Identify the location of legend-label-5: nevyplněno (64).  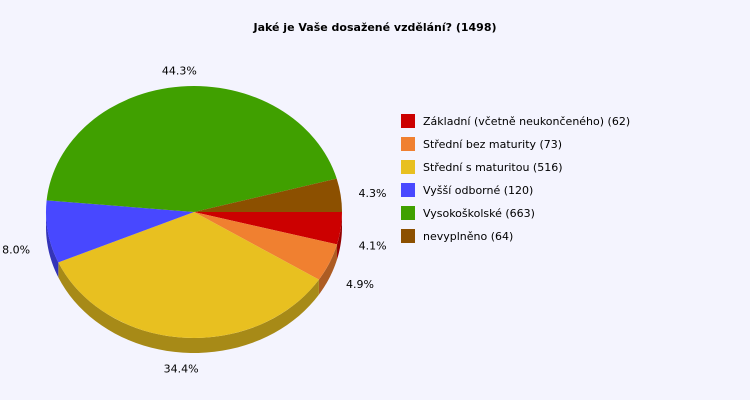
(468, 236).